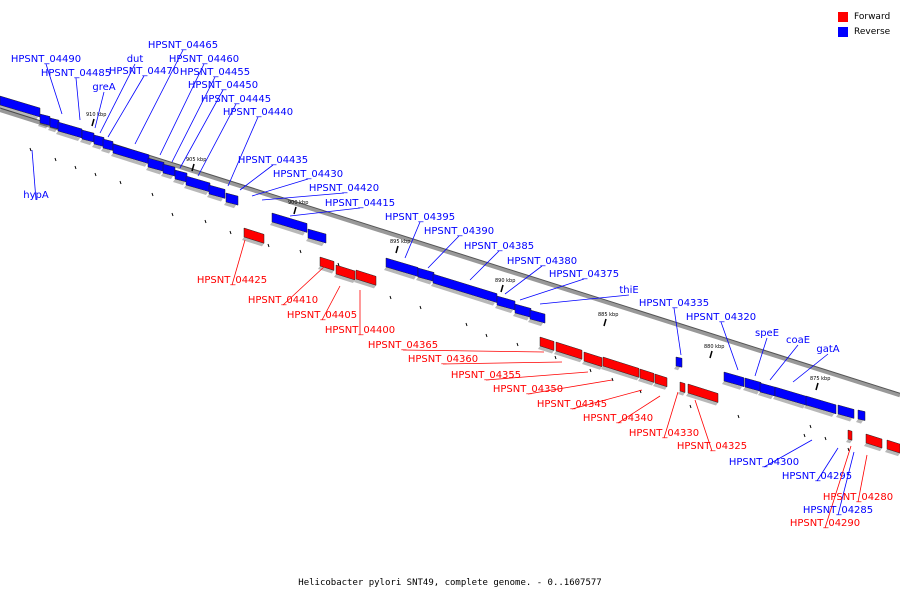 The height and width of the screenshot is (600, 900). Describe the element at coordinates (360, 203) in the screenshot. I see `svg-text: HPSNT_04415` at that location.